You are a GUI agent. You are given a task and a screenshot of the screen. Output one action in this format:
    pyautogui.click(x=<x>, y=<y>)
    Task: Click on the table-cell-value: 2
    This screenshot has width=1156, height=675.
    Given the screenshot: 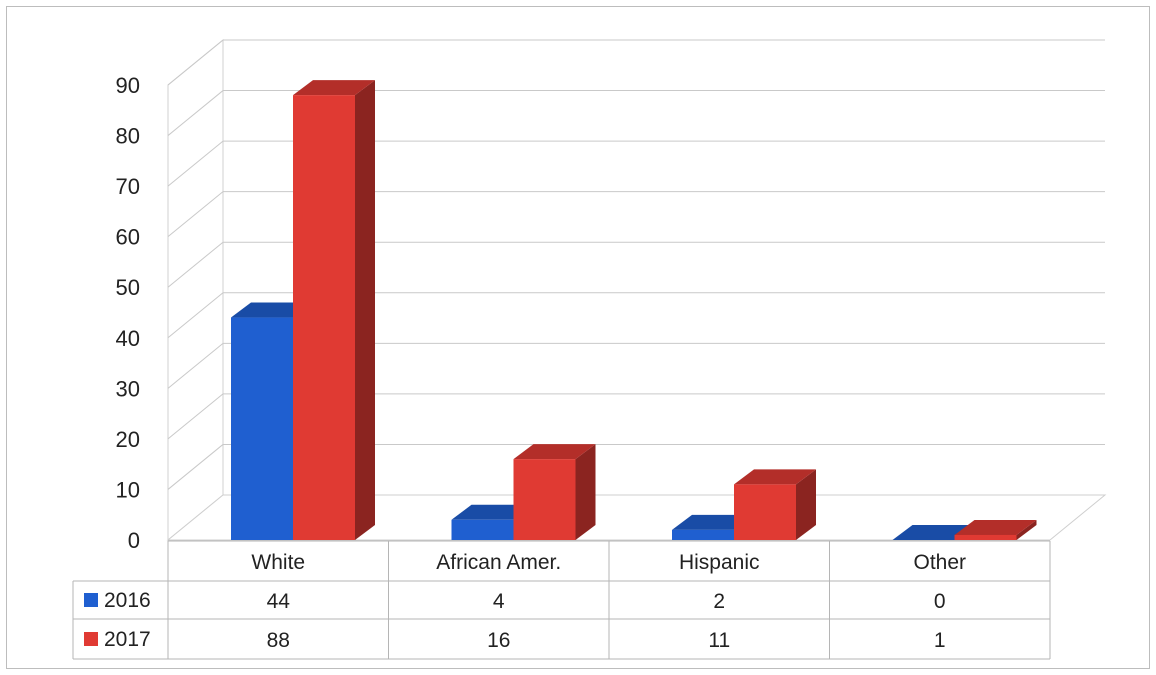 What is the action you would take?
    pyautogui.click(x=719, y=601)
    